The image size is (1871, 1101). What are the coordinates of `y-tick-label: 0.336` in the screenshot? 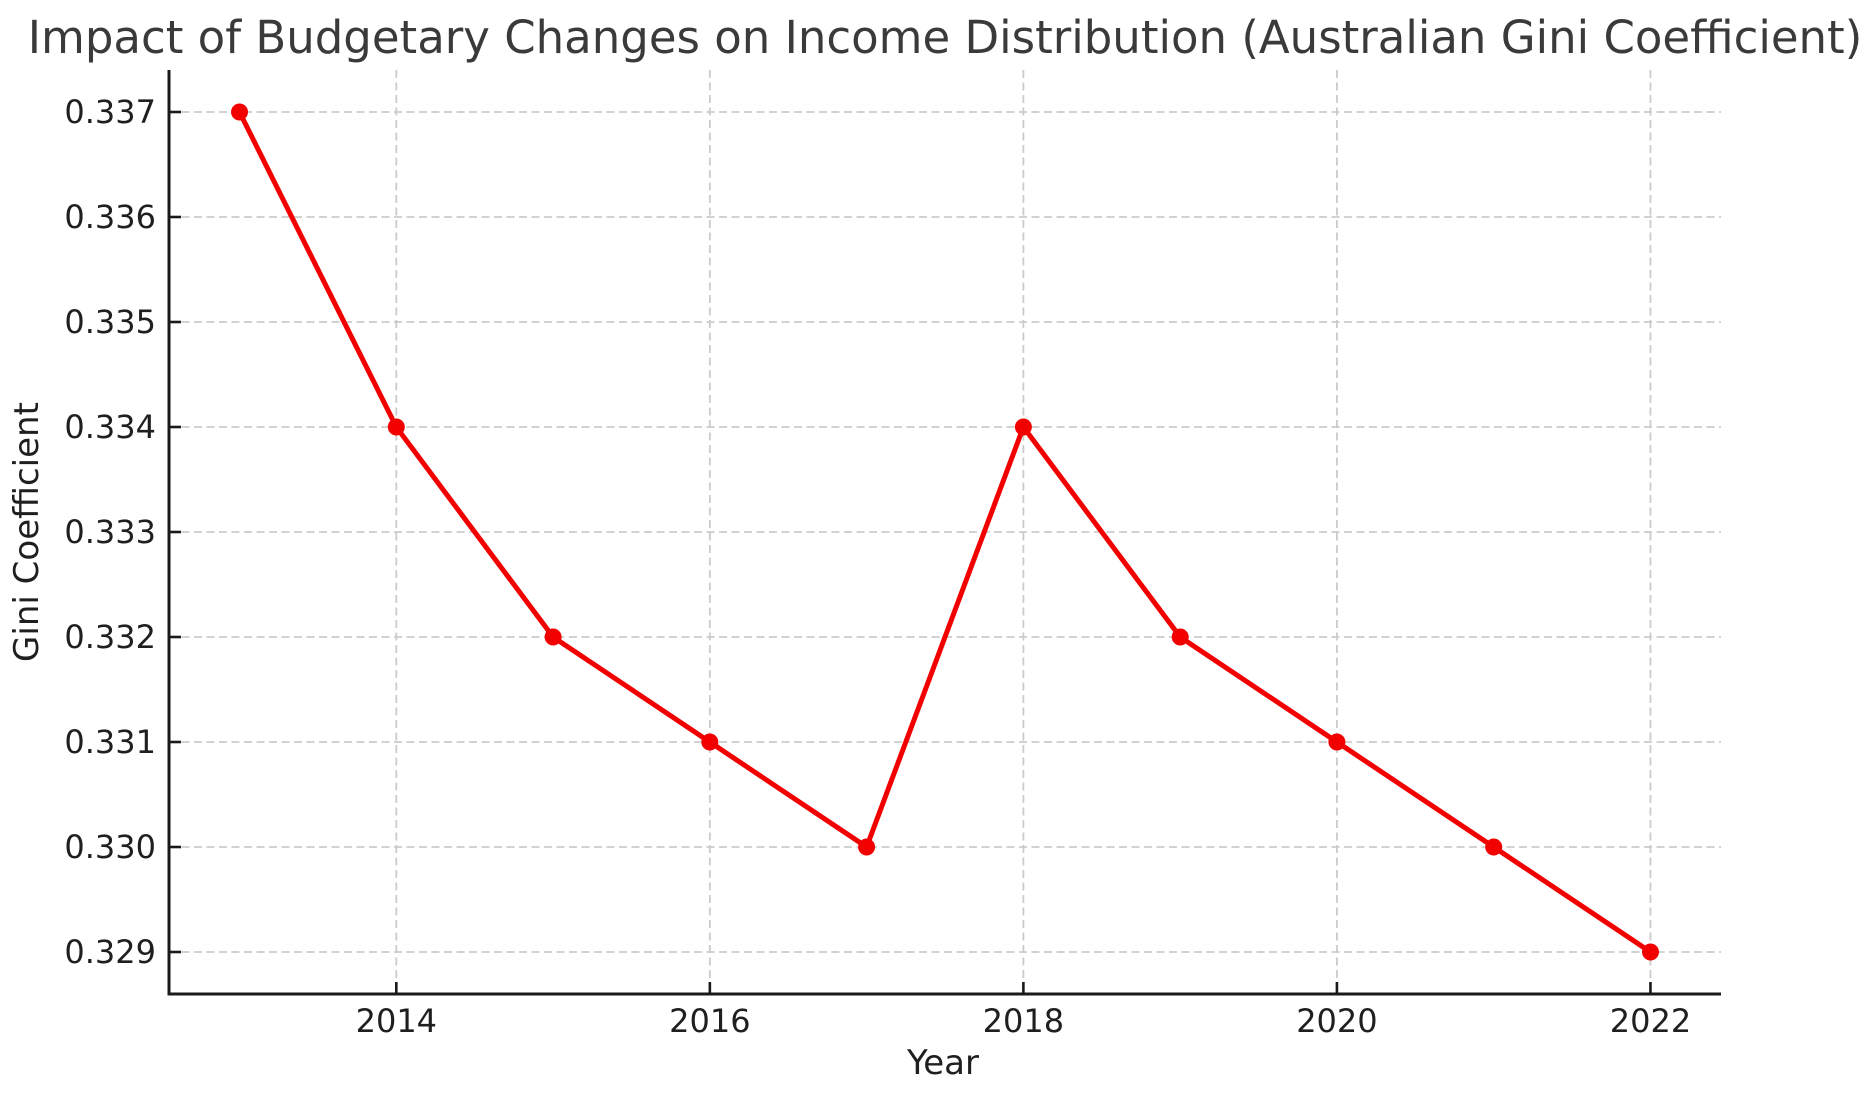 It's located at (110, 217).